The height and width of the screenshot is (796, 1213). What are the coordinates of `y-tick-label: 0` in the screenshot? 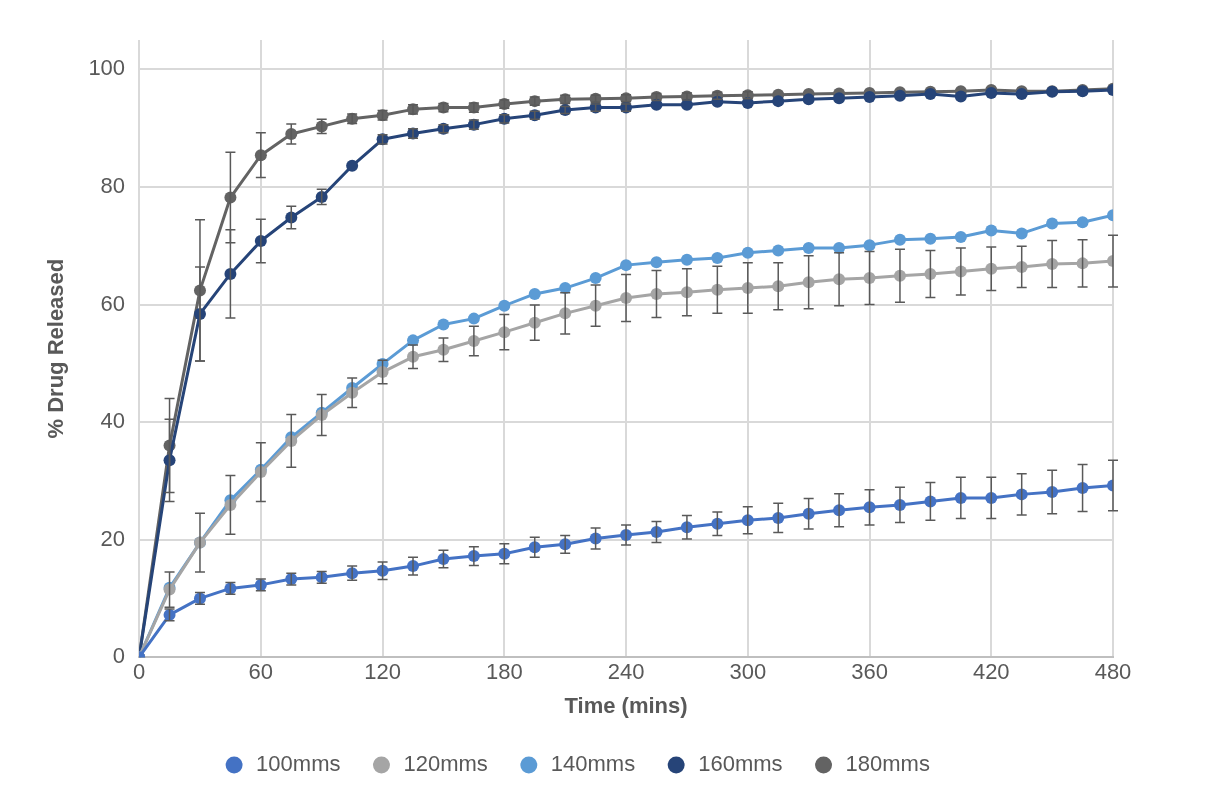 It's located at (119, 656).